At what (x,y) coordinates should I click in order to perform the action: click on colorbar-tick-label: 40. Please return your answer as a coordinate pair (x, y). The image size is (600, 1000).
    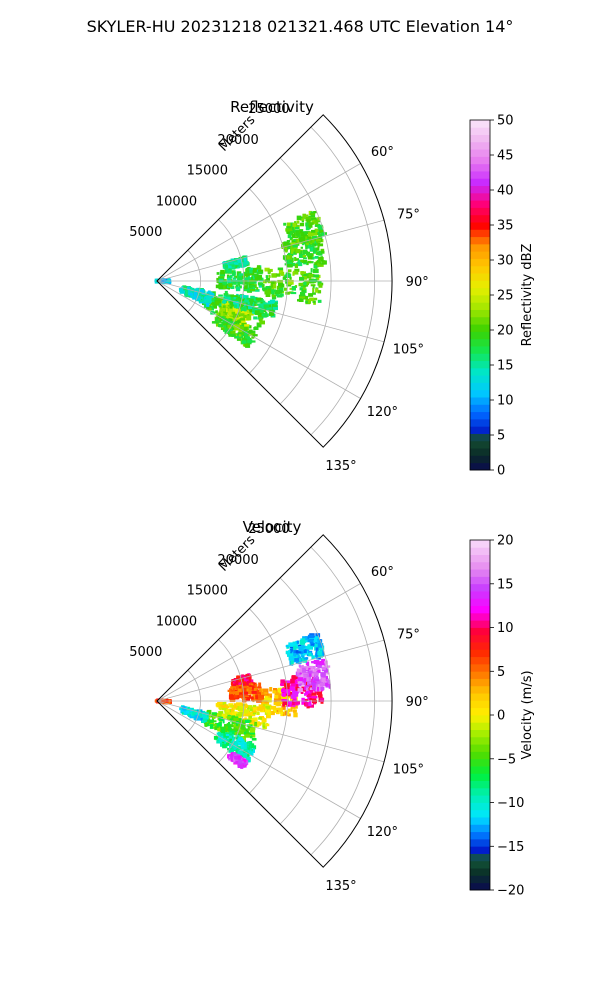
    Looking at the image, I should click on (505, 191).